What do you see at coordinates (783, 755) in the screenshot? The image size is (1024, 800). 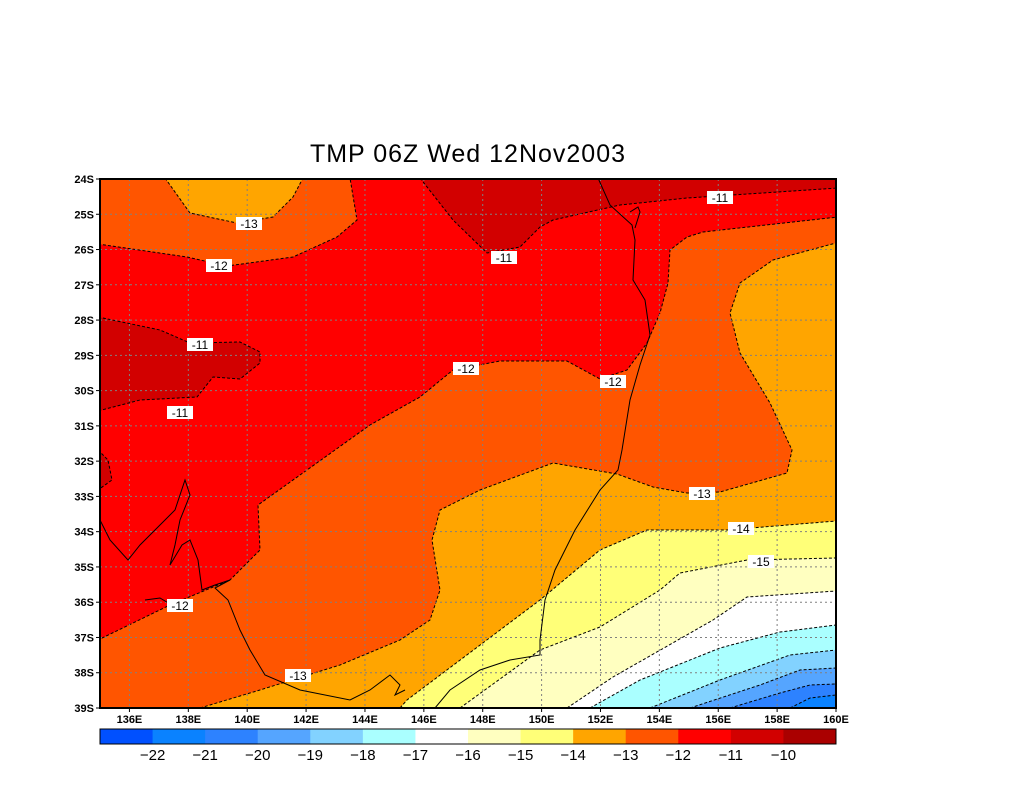 I see `legend-label: −10` at bounding box center [783, 755].